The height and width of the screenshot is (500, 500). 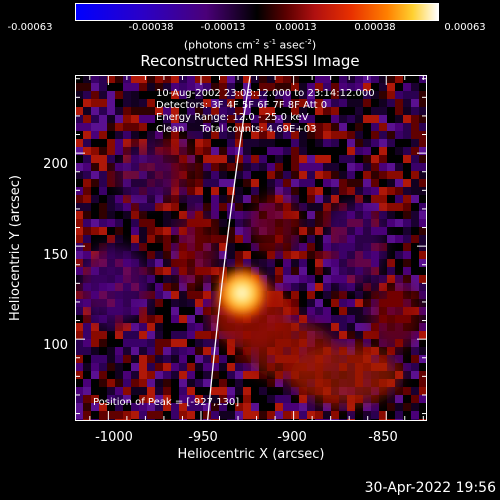 I want to click on colorbar, so click(x=257, y=12).